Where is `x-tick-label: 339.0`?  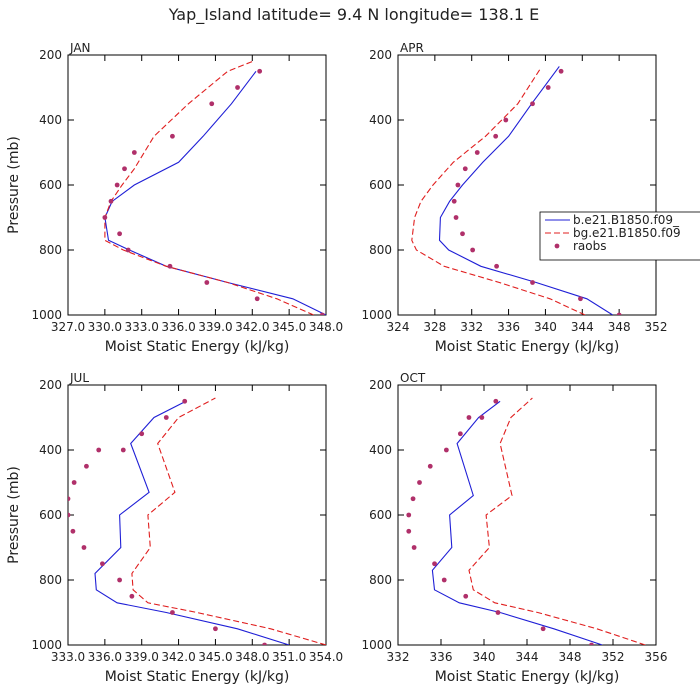 x-tick-label: 339.0 is located at coordinates (215, 327).